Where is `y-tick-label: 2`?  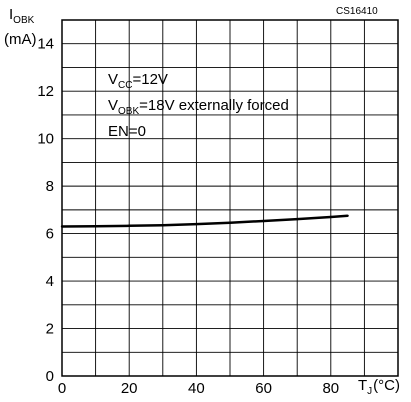
y-tick-label: 2 is located at coordinates (50, 329).